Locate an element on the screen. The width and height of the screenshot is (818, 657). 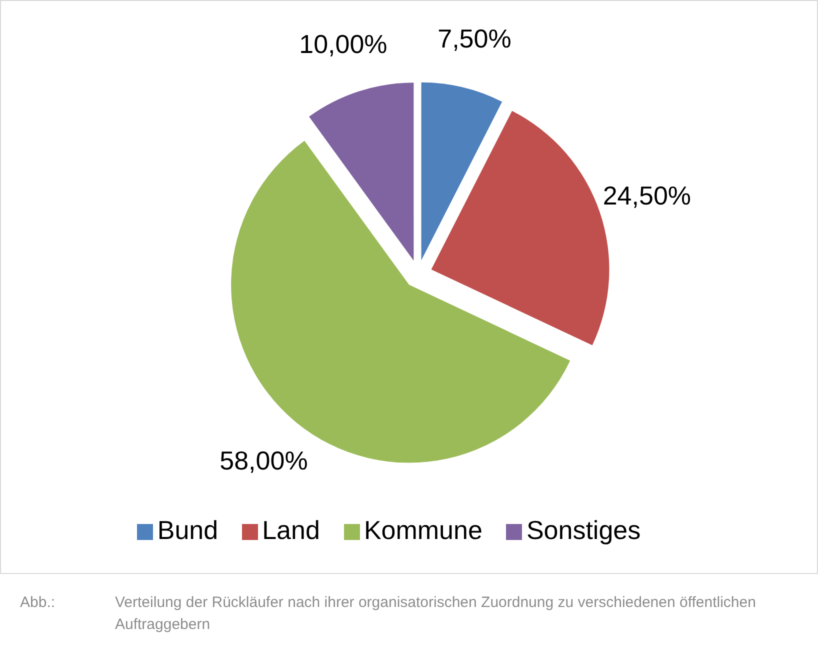
data-label: 7,50% is located at coordinates (475, 39).